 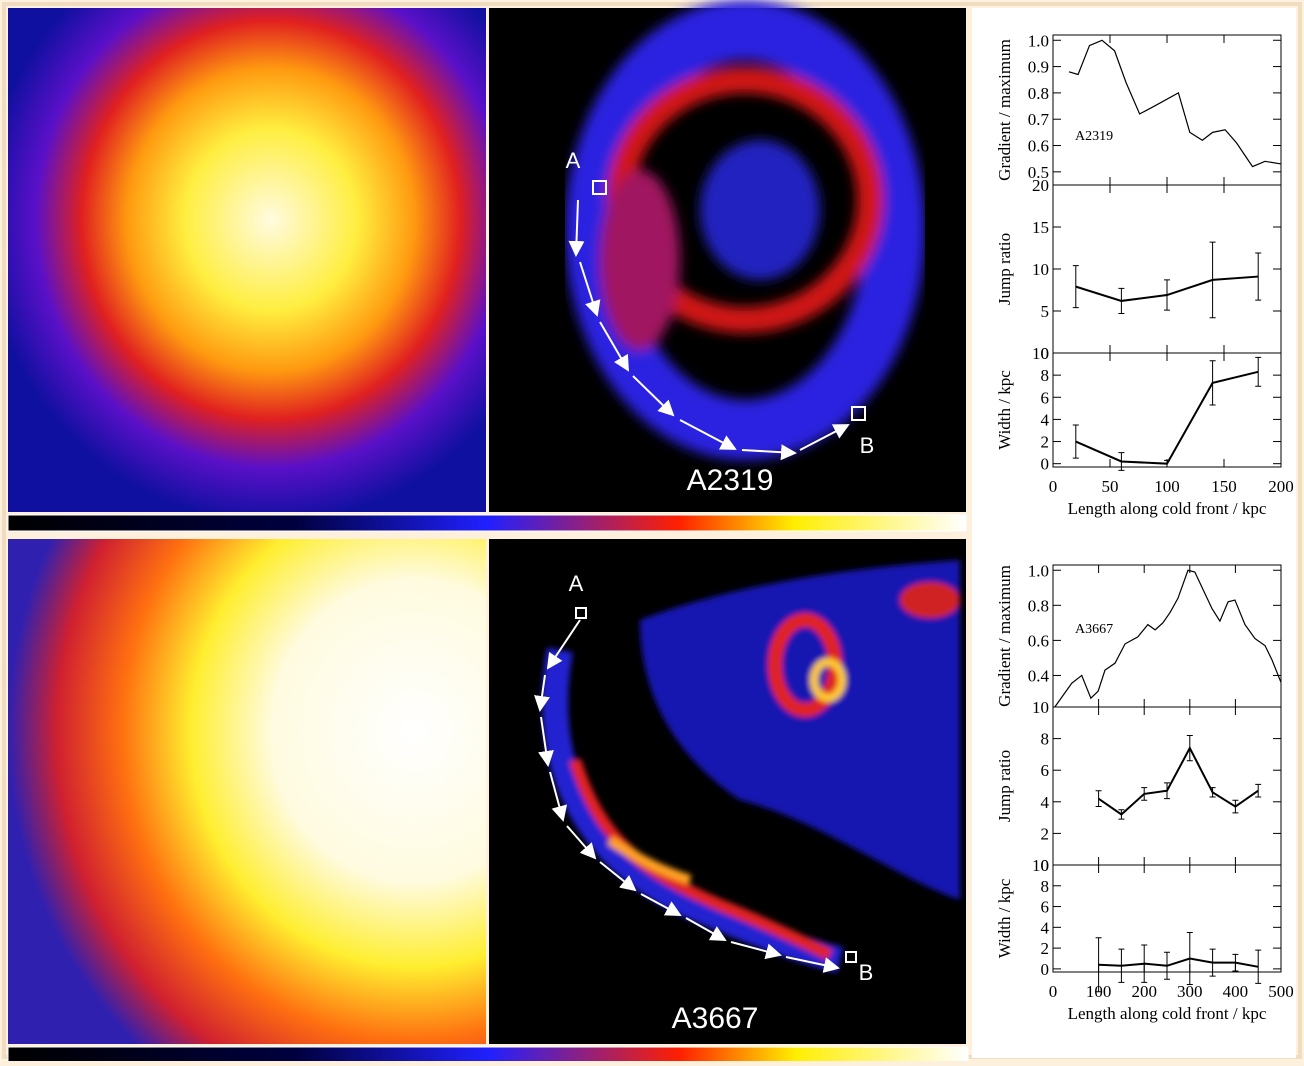 I want to click on y-axis-label: Gradient / maximum, so click(x=1004, y=636).